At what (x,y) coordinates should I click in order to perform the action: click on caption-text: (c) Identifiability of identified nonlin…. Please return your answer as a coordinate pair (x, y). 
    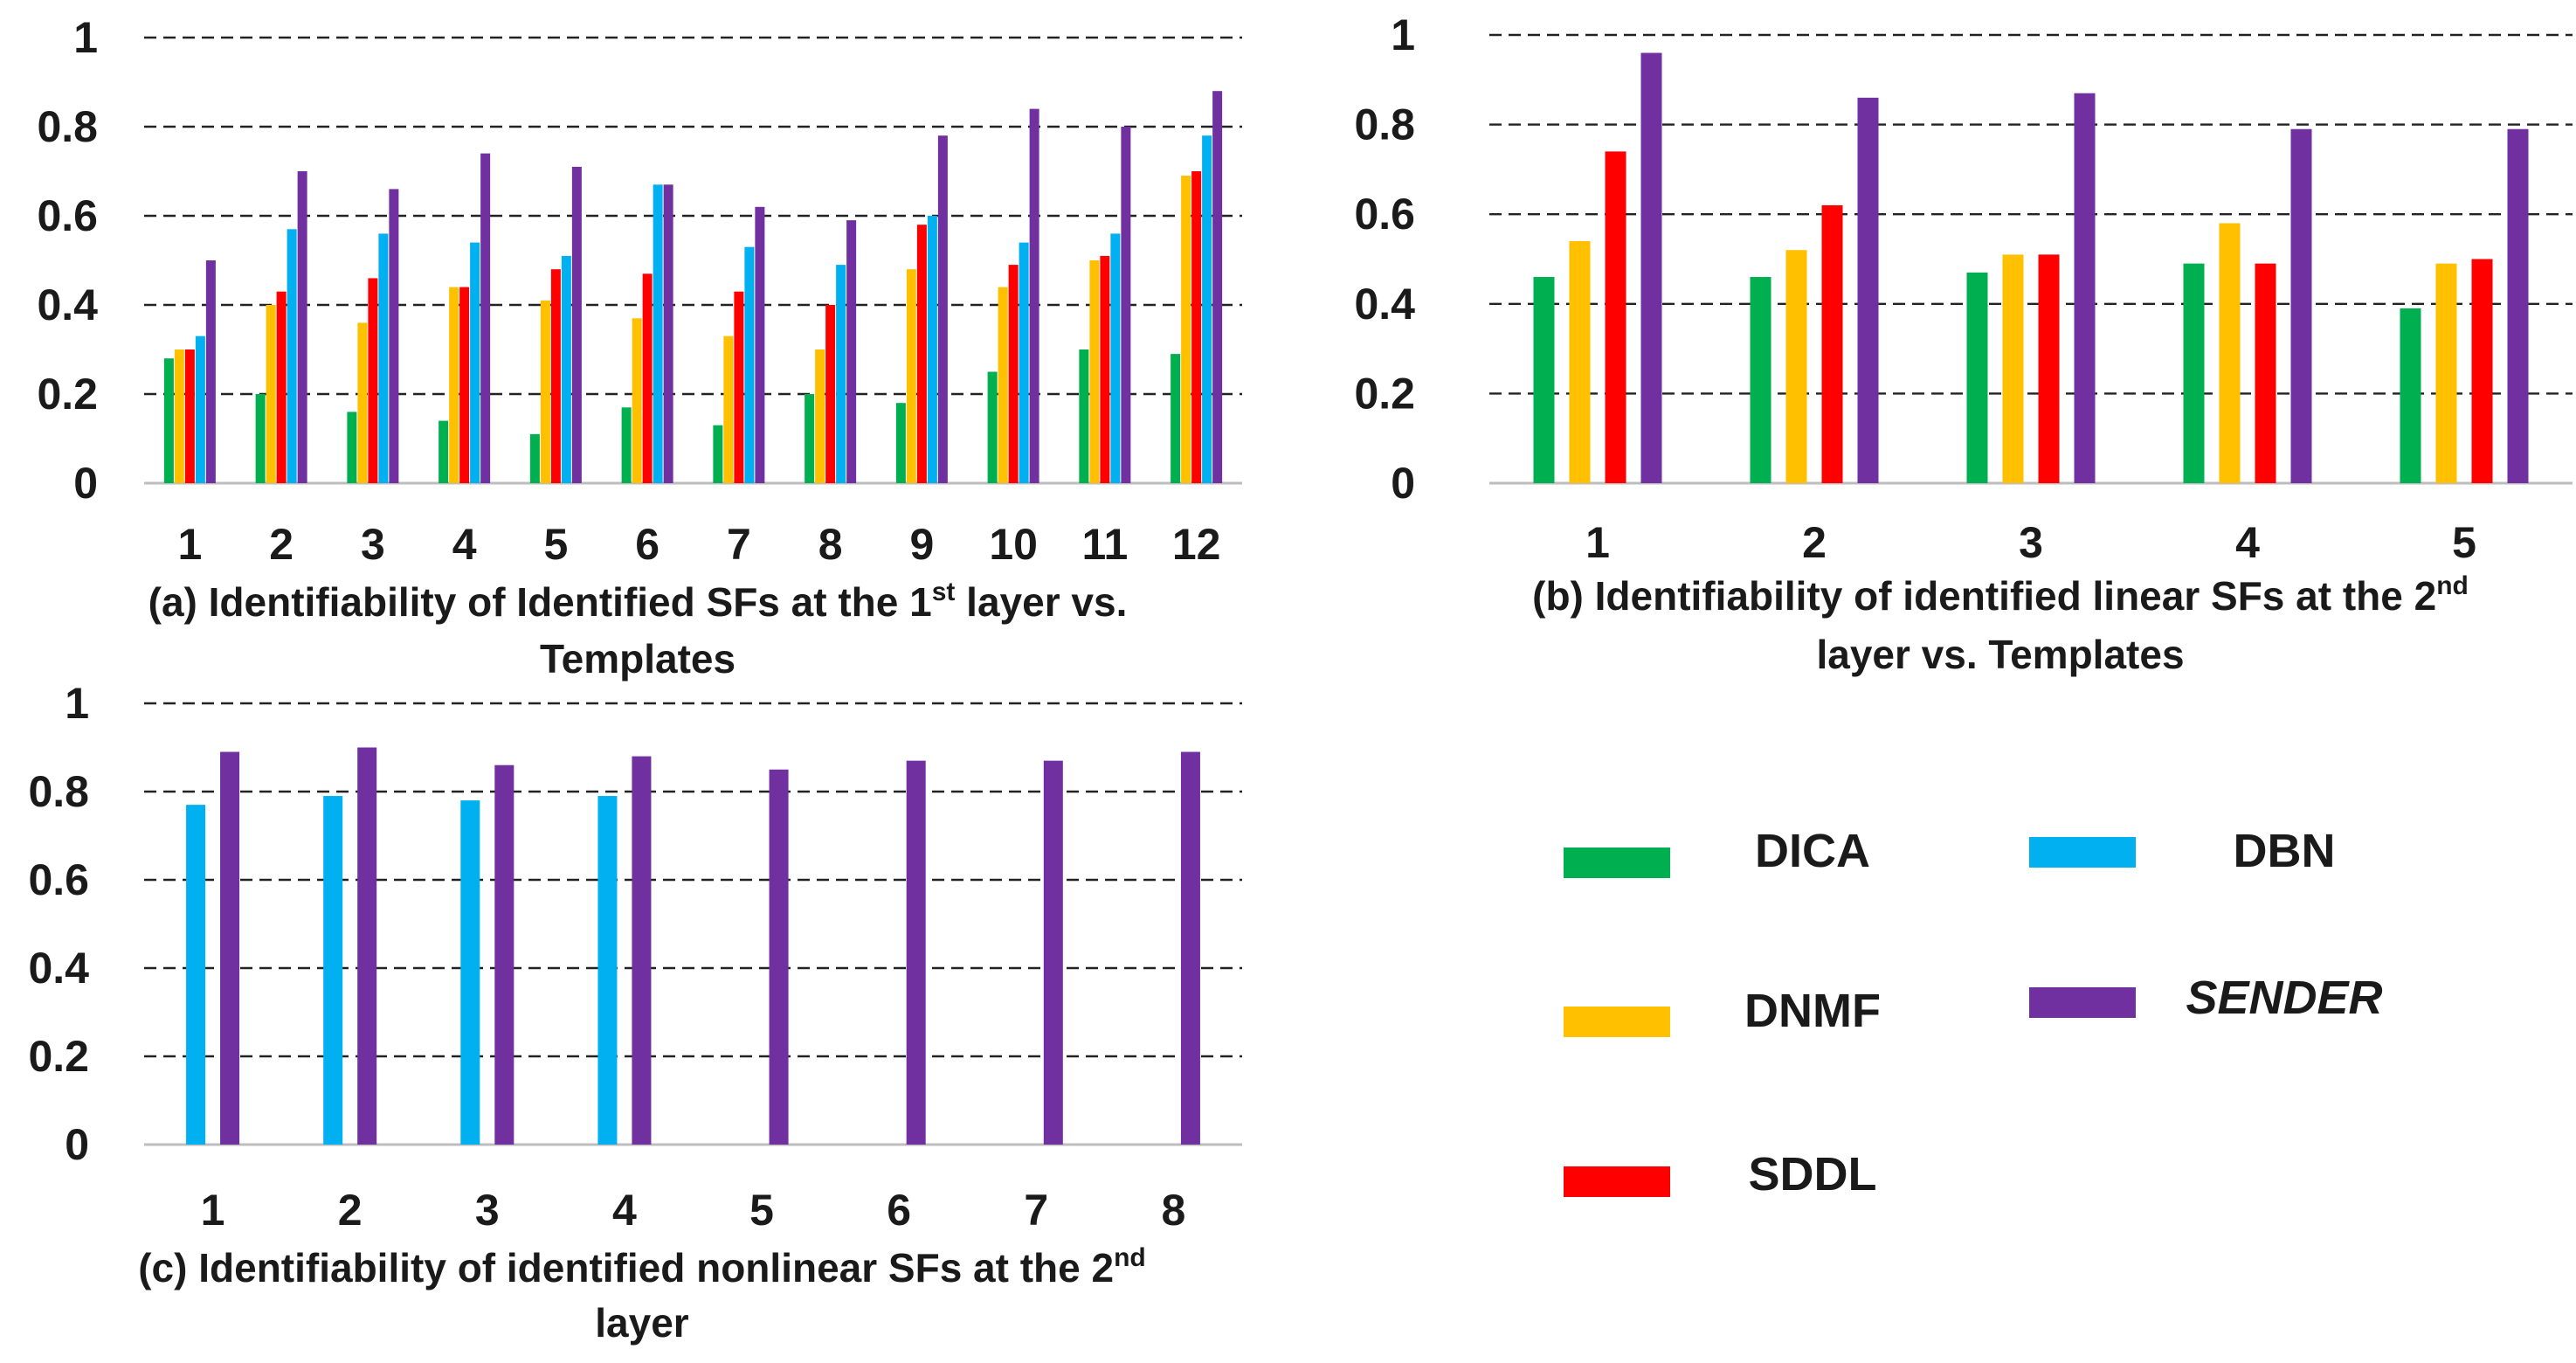
    Looking at the image, I should click on (626, 1267).